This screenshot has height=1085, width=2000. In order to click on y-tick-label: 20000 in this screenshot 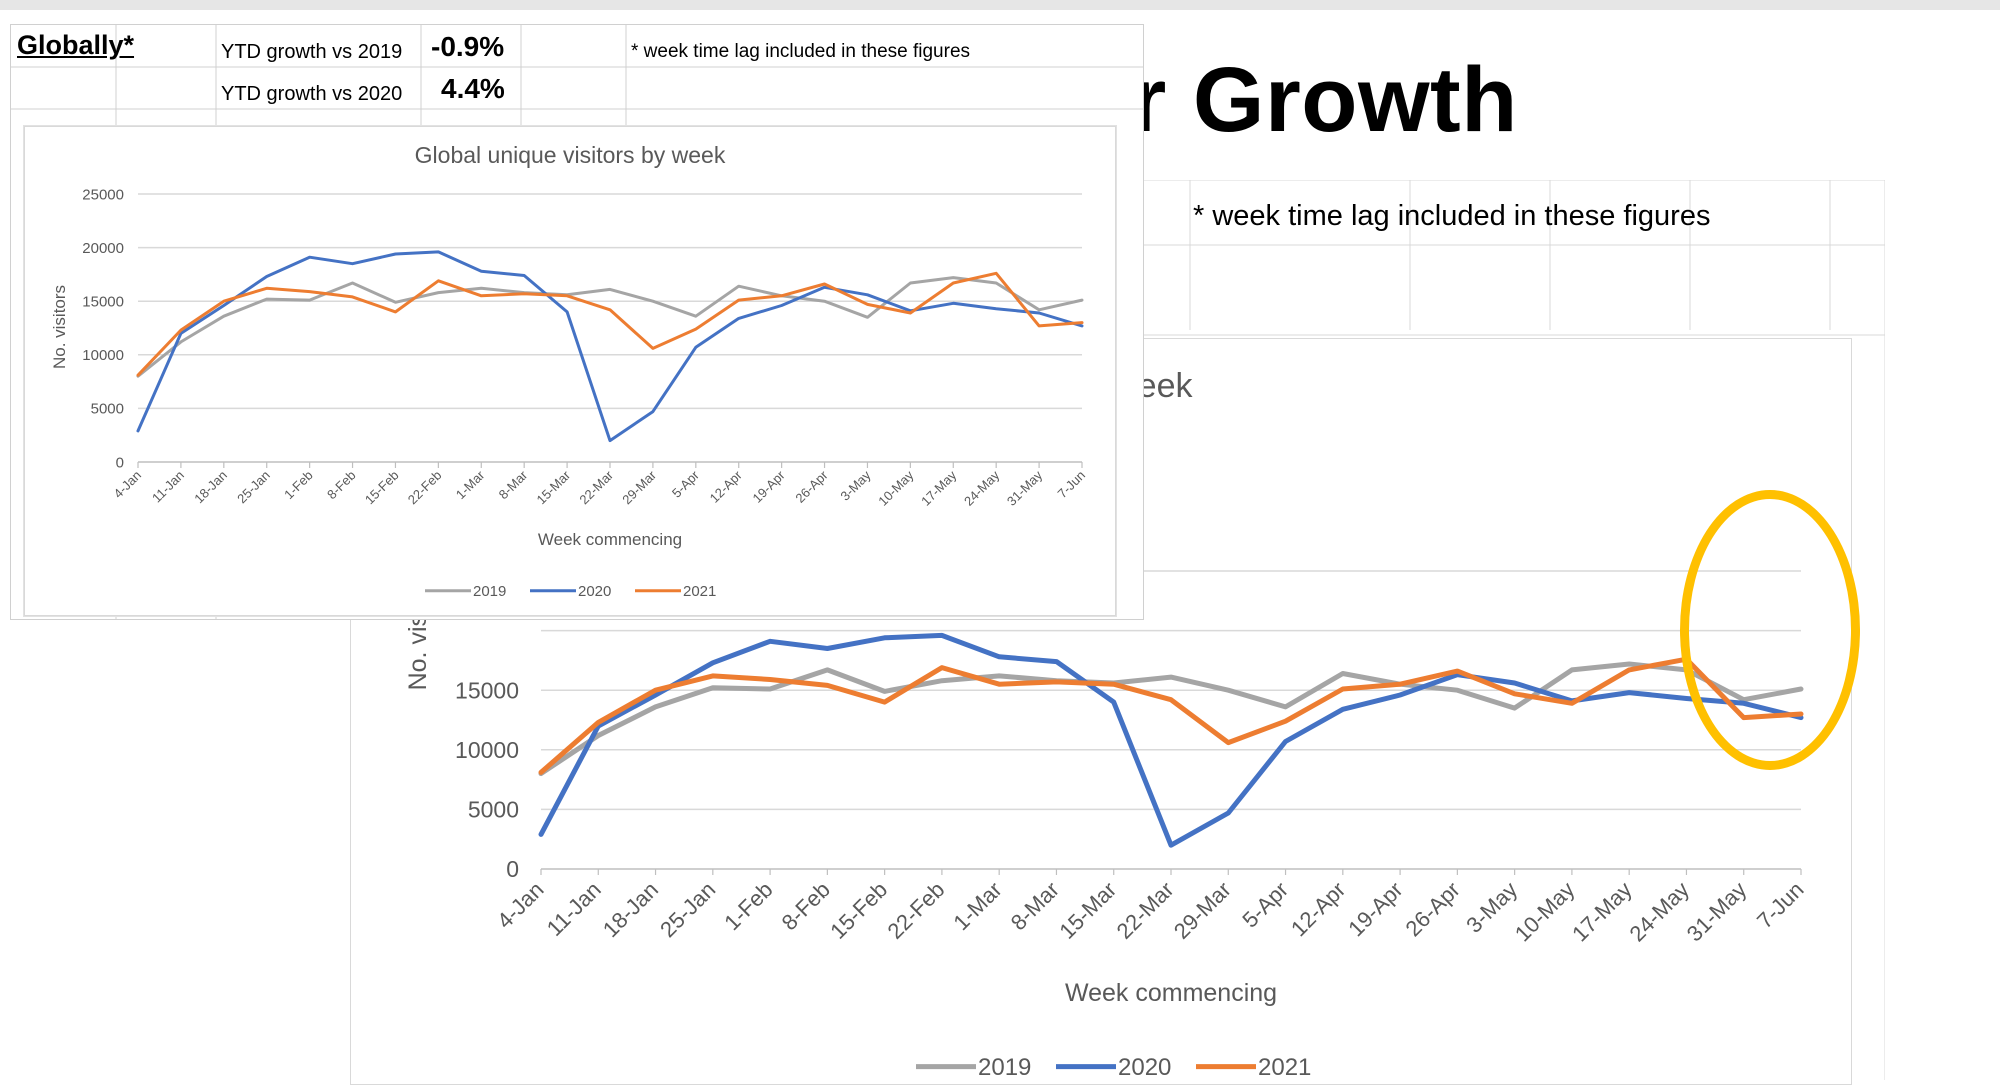, I will do `click(103, 248)`.